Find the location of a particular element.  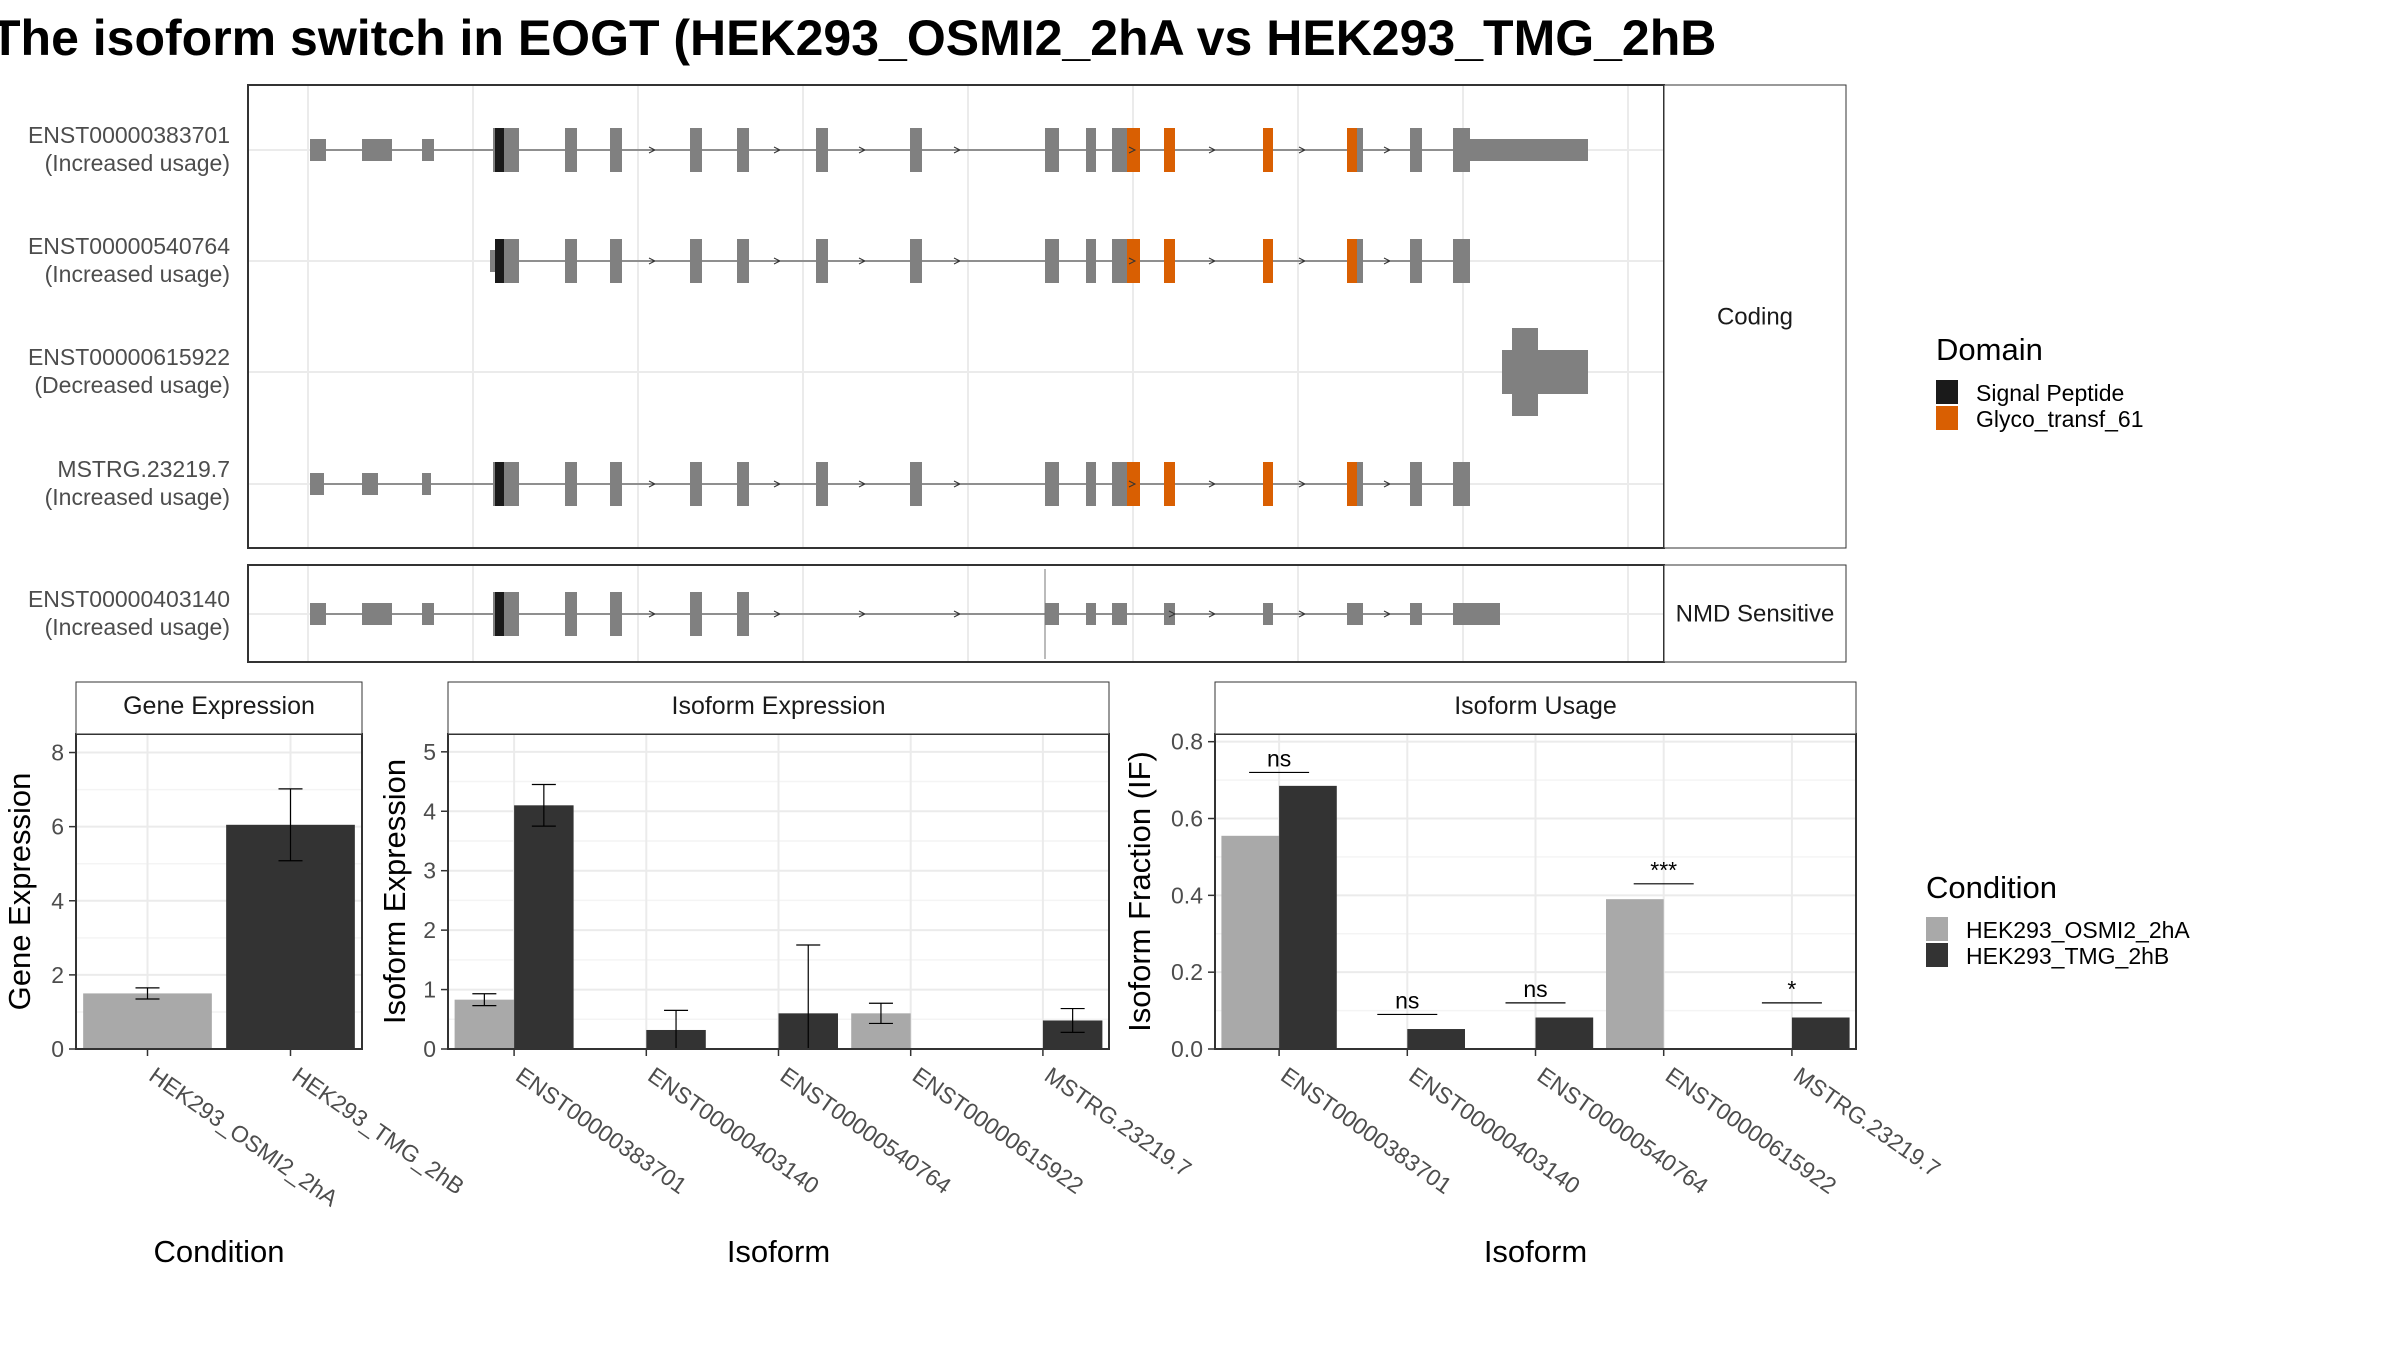

panel-title: Isoform Expression is located at coordinates (779, 706).